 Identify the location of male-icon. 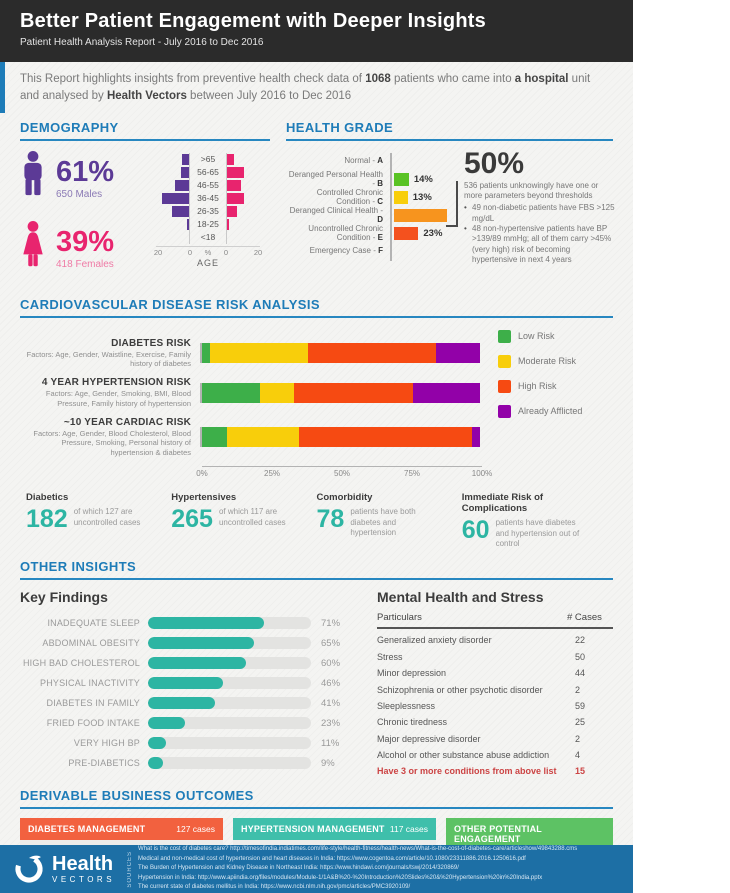
(33, 172).